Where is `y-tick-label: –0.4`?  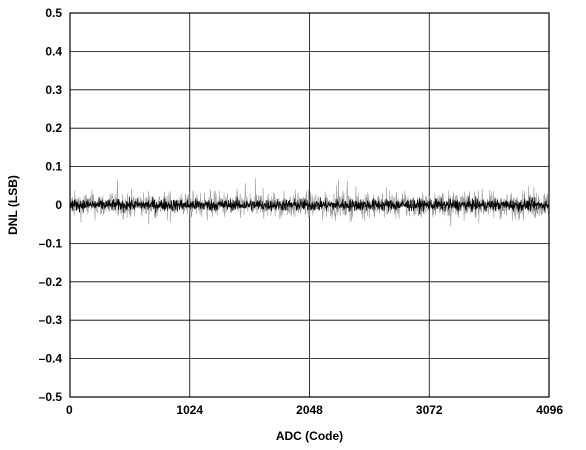
y-tick-label: –0.4 is located at coordinates (51, 359).